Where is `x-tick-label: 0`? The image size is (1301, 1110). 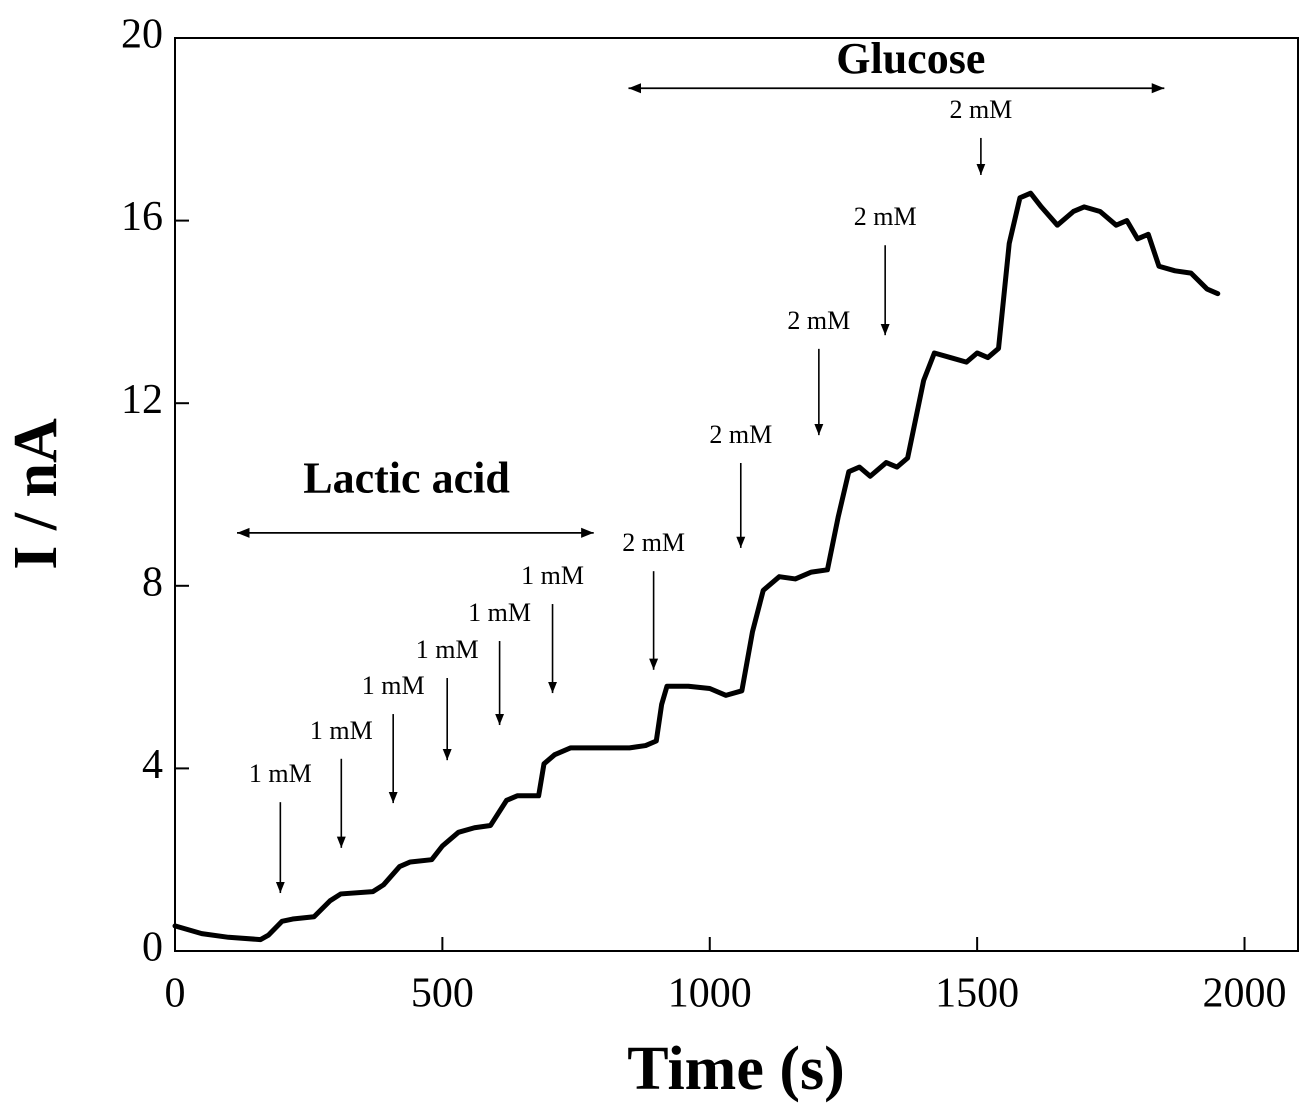 x-tick-label: 0 is located at coordinates (175, 994).